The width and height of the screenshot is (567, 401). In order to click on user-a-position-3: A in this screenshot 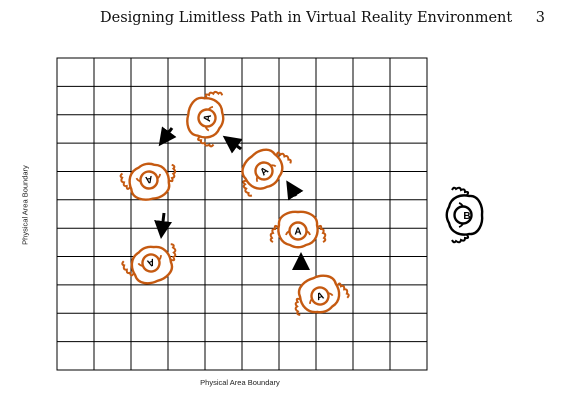, I will do `click(263, 170)`.